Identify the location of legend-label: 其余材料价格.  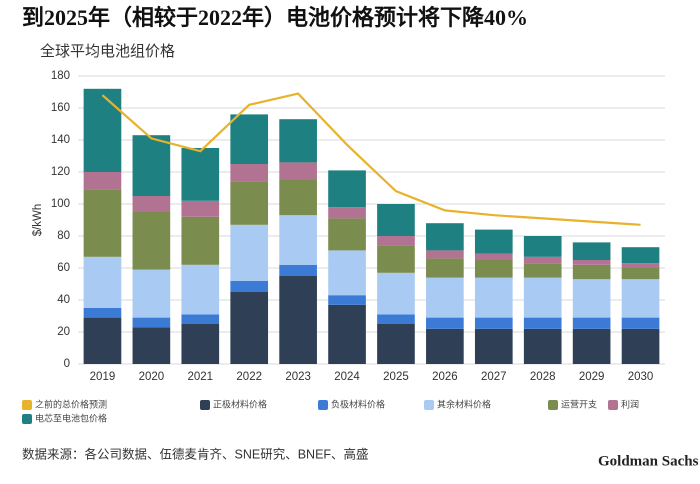
(464, 403).